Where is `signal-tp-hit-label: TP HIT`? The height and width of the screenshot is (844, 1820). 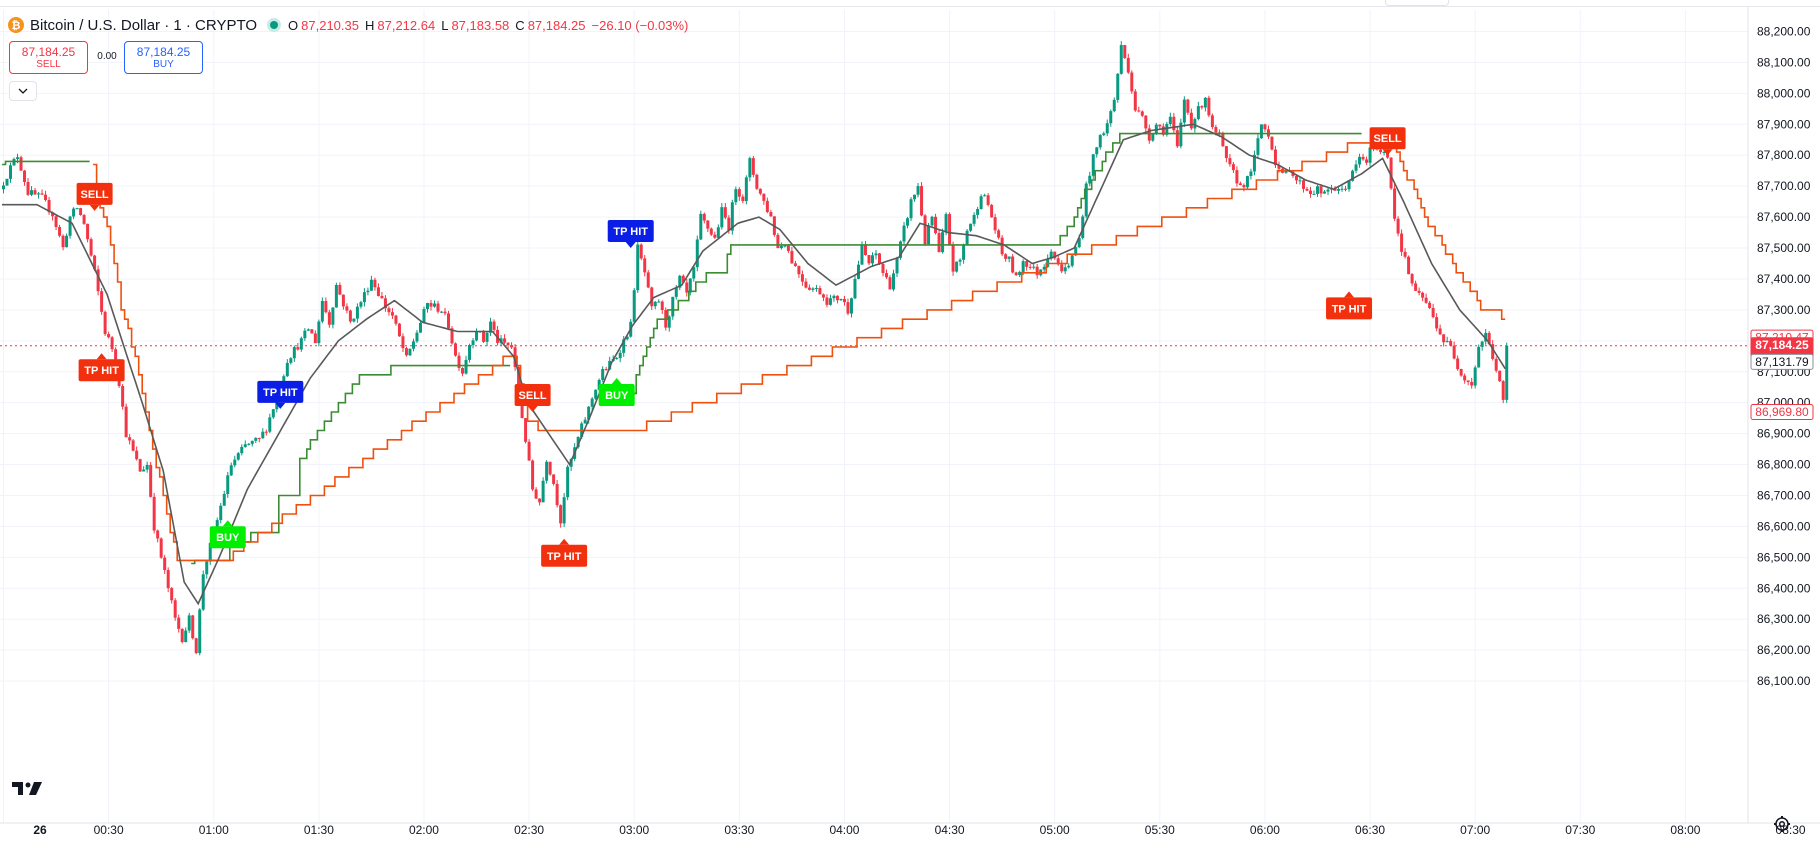 signal-tp-hit-label: TP HIT is located at coordinates (564, 552).